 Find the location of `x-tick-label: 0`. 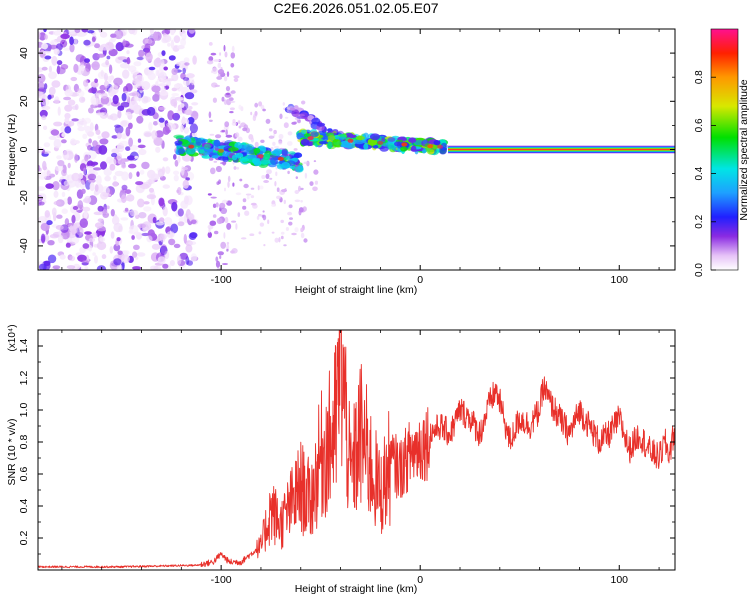

x-tick-label: 0 is located at coordinates (420, 580).